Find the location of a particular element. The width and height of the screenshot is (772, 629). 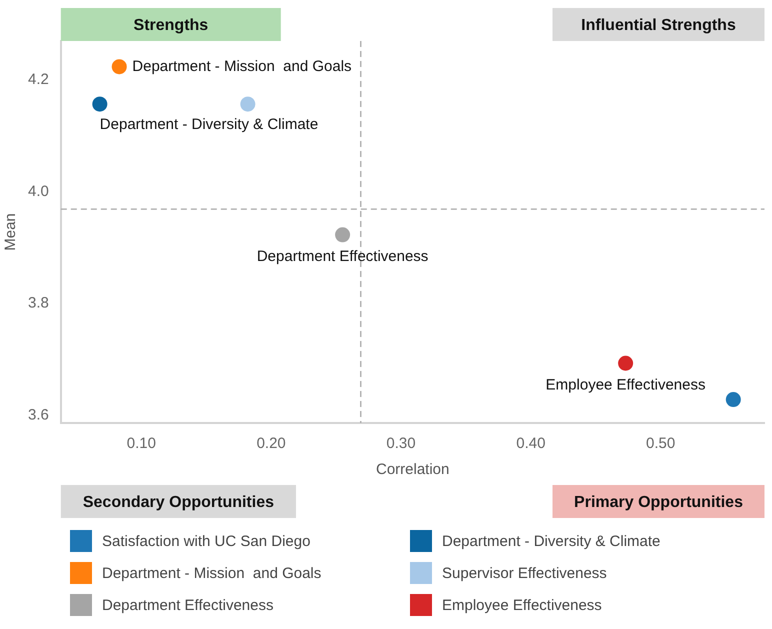

y-tick-label: 3.8 is located at coordinates (38, 303).